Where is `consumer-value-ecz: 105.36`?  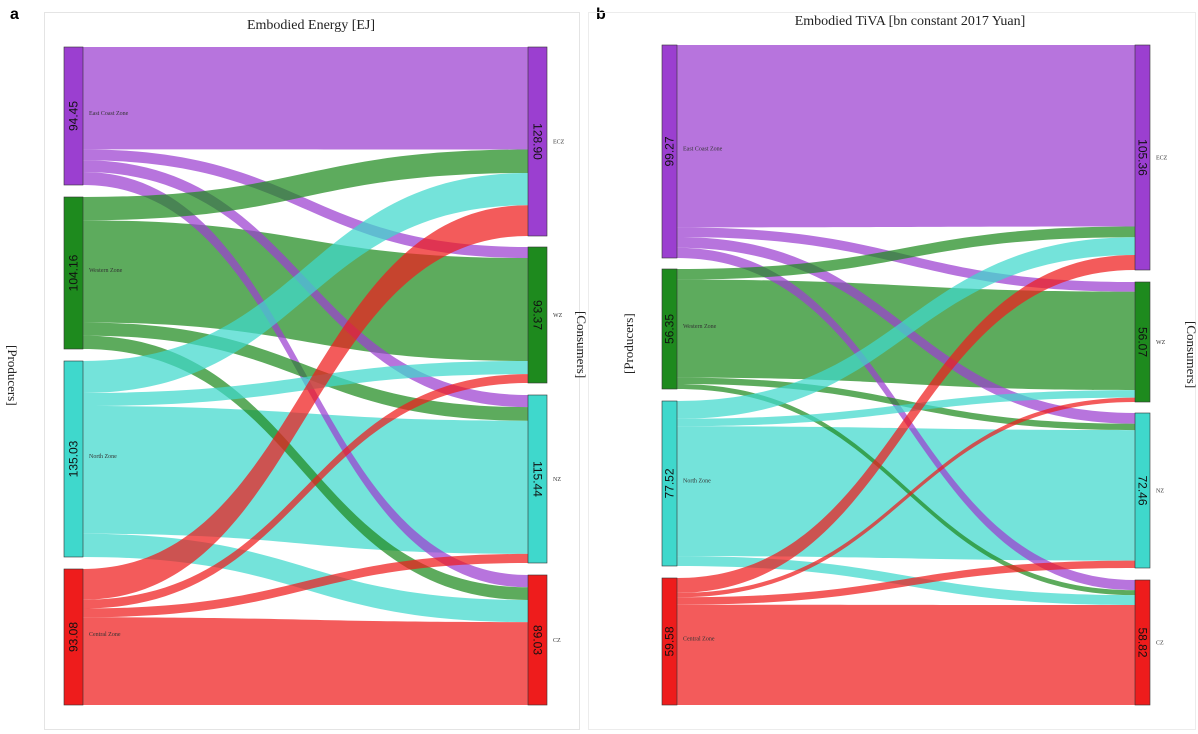
consumer-value-ecz: 105.36 is located at coordinates (1143, 157).